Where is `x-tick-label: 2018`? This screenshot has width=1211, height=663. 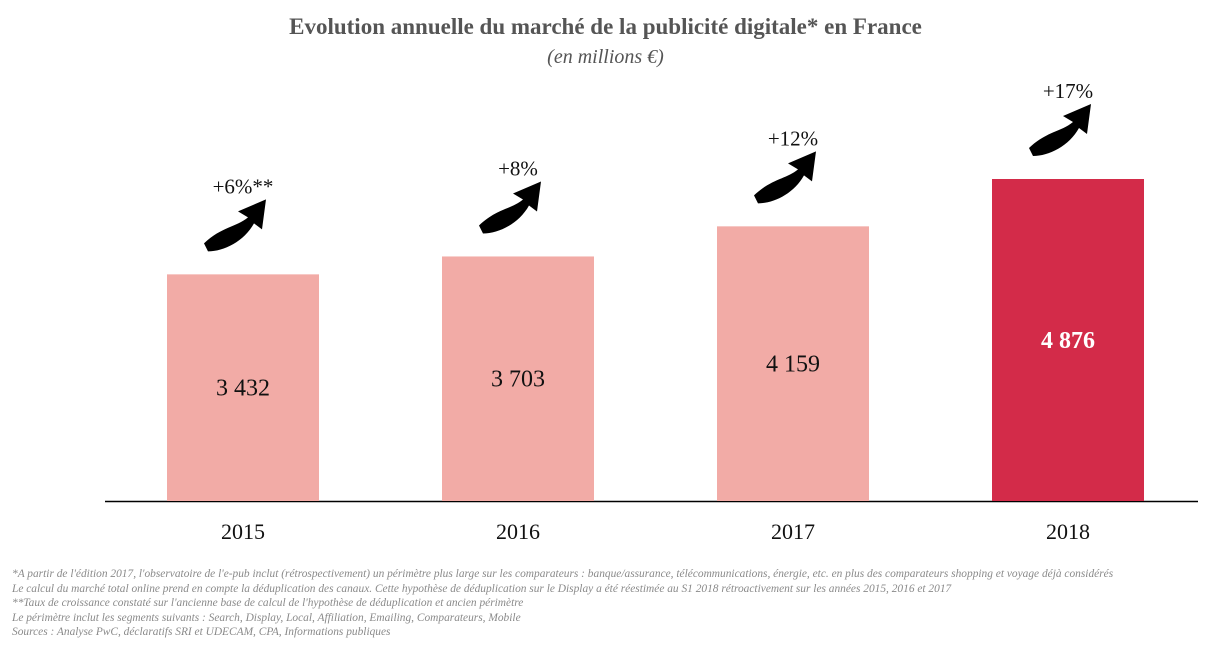 x-tick-label: 2018 is located at coordinates (1068, 531).